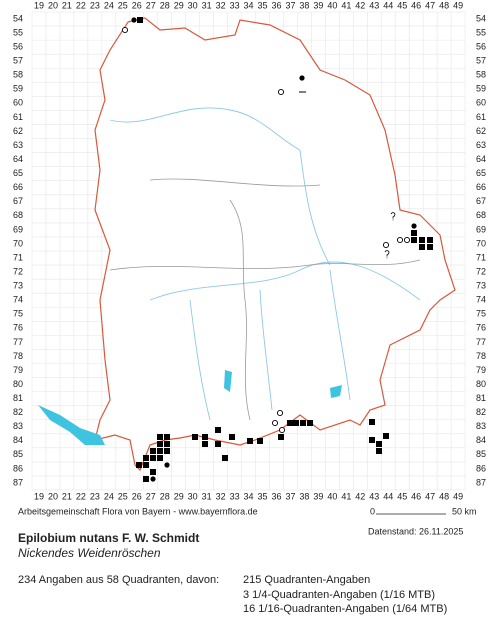  Describe the element at coordinates (318, 496) in the screenshot. I see `column-label: 39` at that location.